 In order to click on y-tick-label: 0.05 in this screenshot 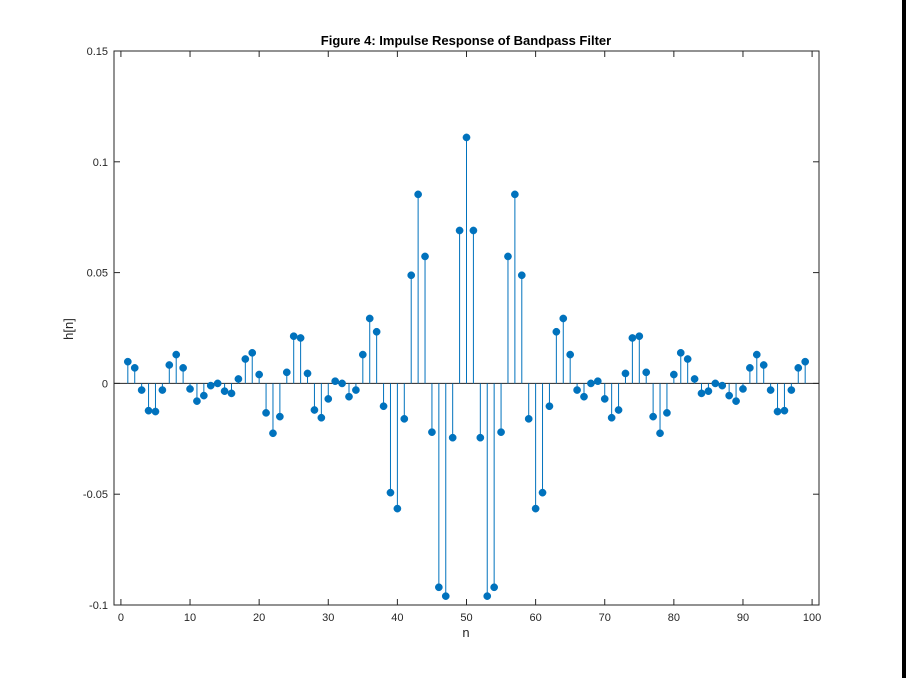, I will do `click(97, 274)`.